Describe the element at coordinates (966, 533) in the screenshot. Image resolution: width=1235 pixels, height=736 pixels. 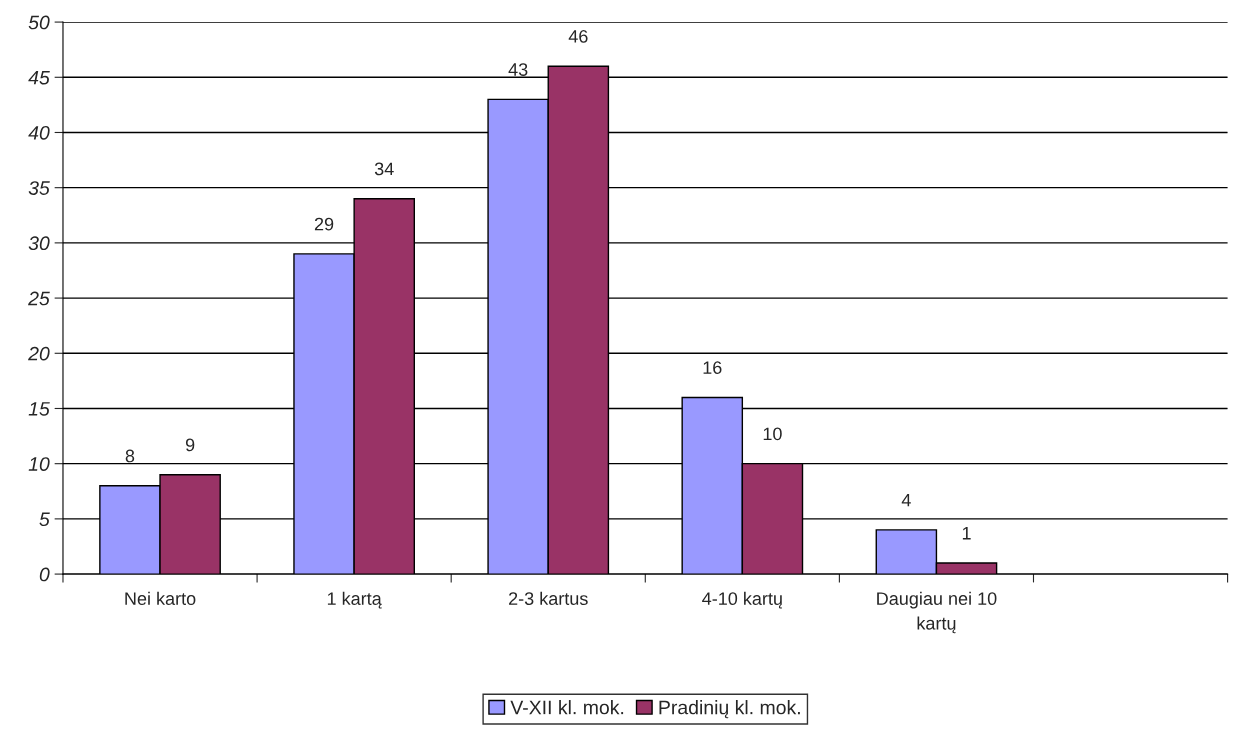
I see `data-label: 1` at that location.